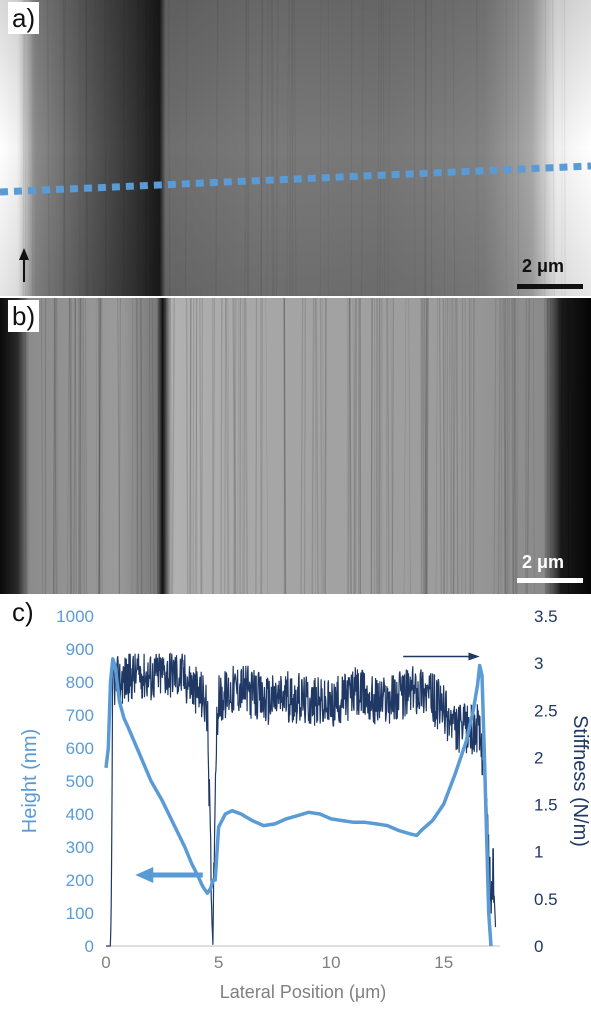 The image size is (591, 1021). I want to click on y-left-tick-label: 200, so click(80, 880).